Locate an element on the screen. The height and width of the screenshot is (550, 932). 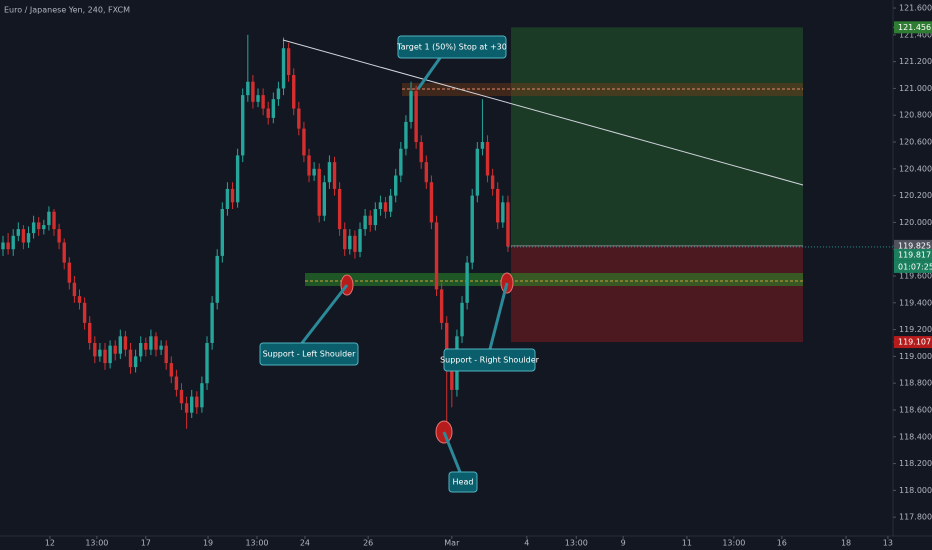
stop-label-bg is located at coordinates (913, 342).